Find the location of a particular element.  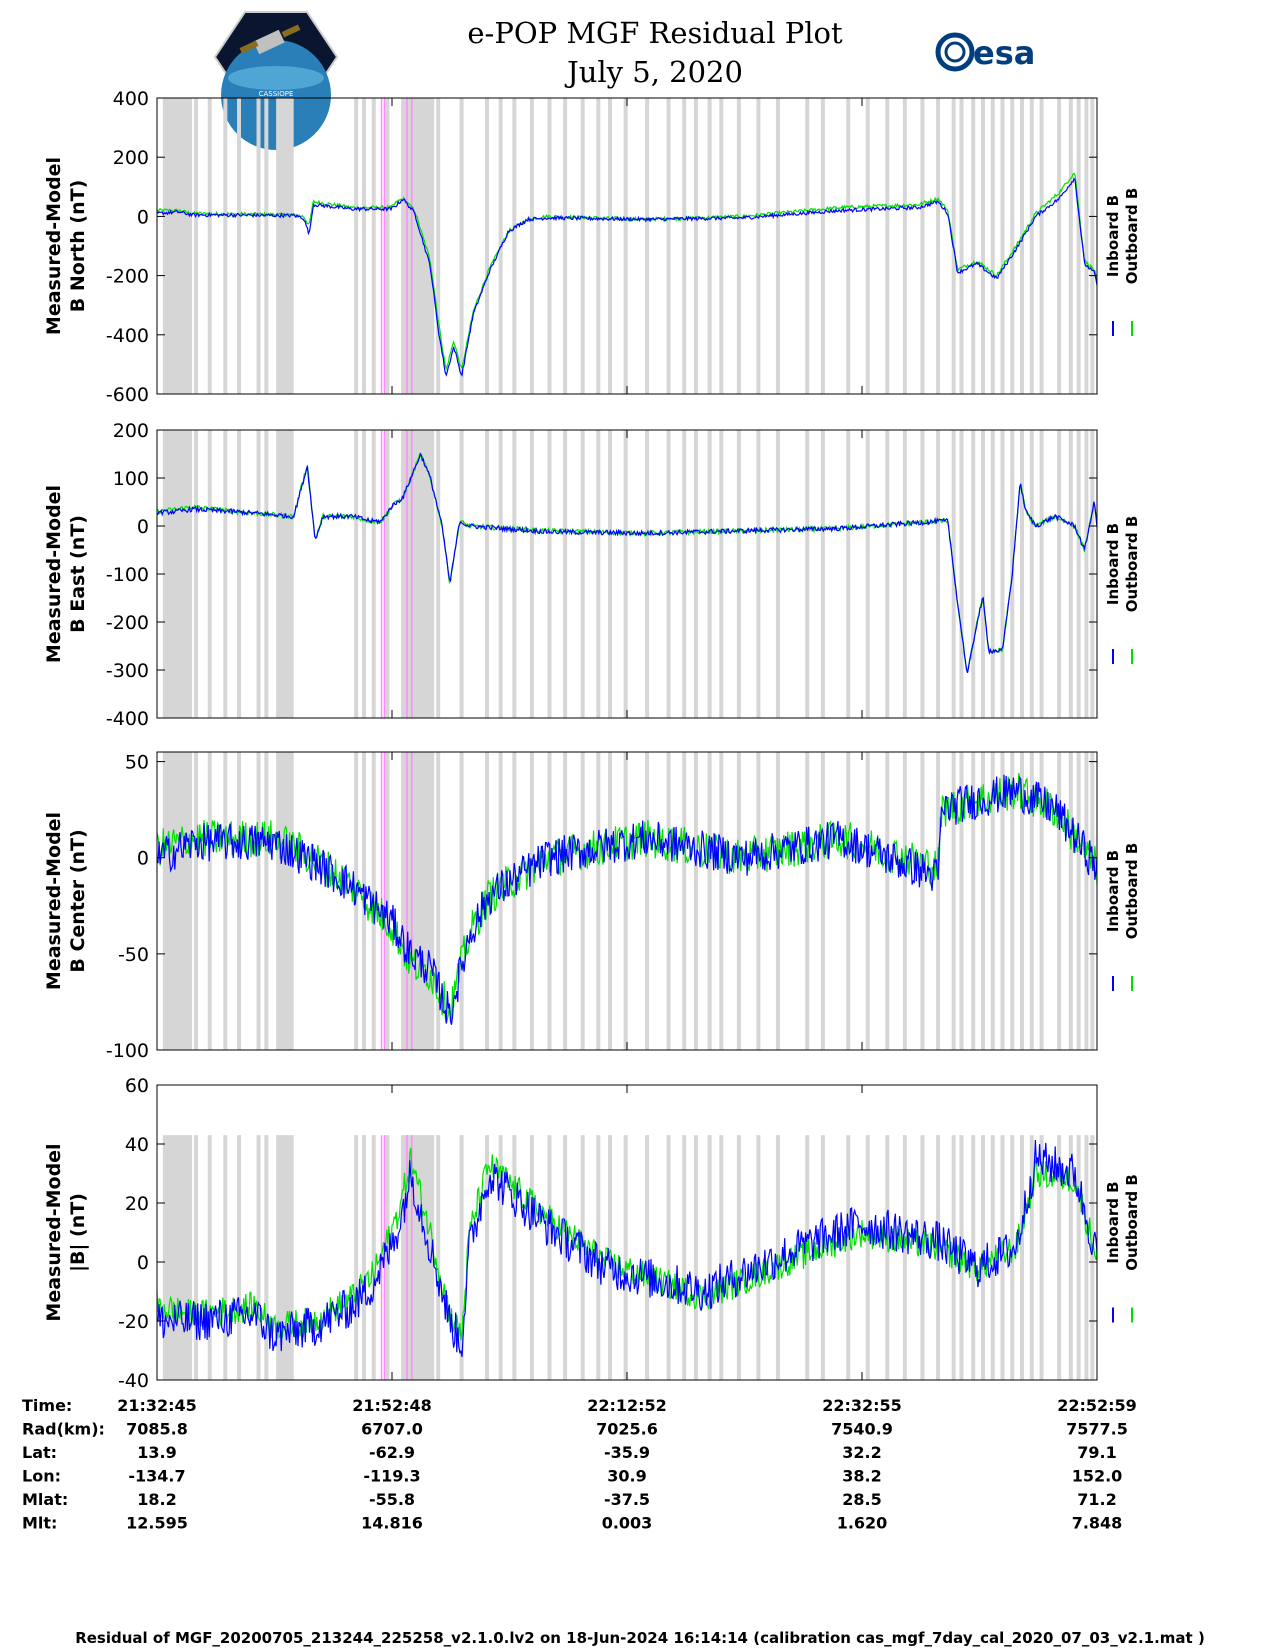

y-tick-label: -400 is located at coordinates (127, 336).